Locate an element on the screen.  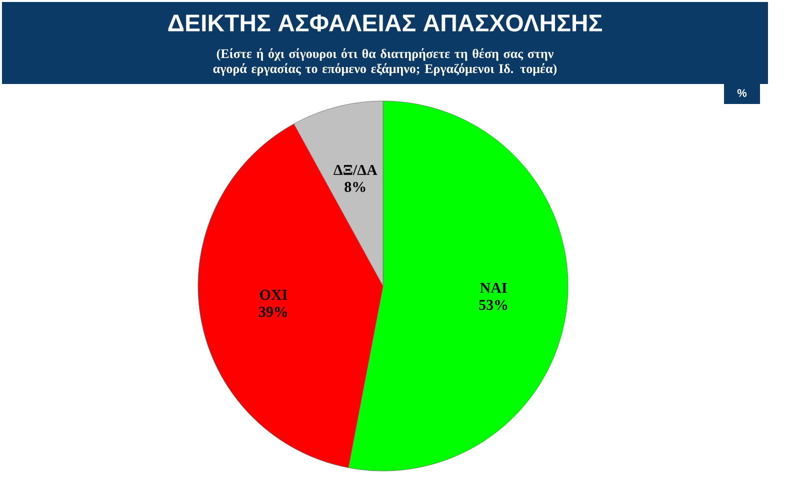
data-label: 8% is located at coordinates (355, 187).